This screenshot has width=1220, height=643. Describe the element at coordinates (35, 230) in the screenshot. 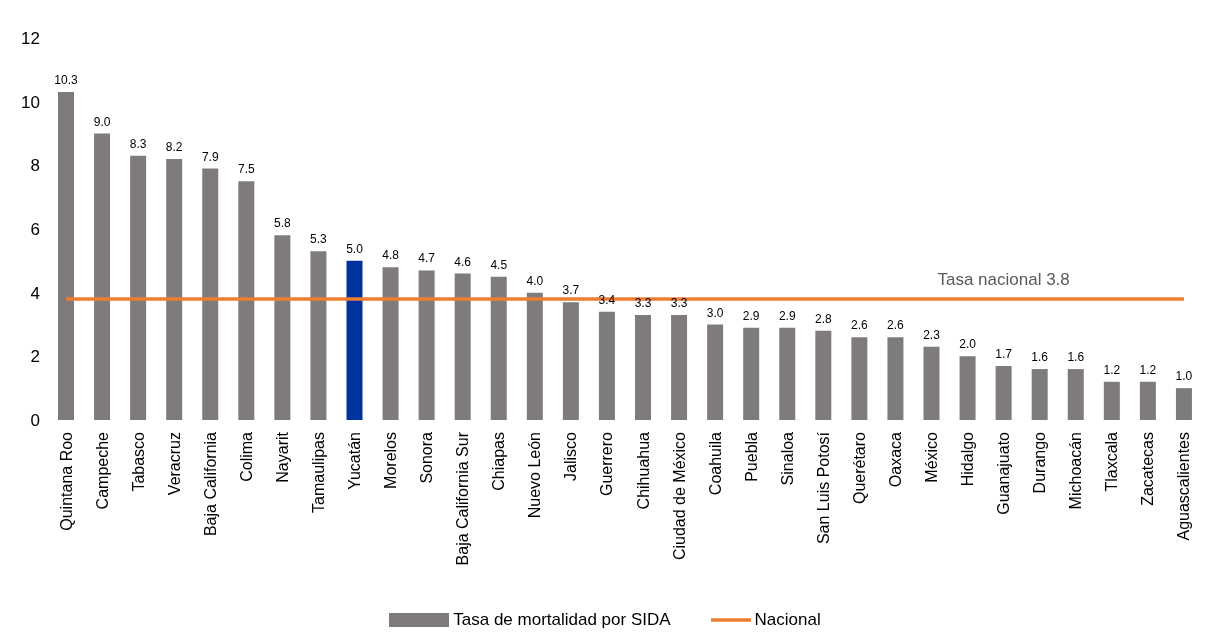

I see `y-tick-label: 6` at that location.